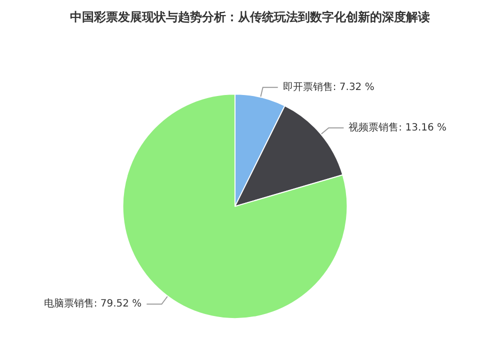  I want to click on slice-label: 视频票销售: 13.16 %, so click(397, 127).